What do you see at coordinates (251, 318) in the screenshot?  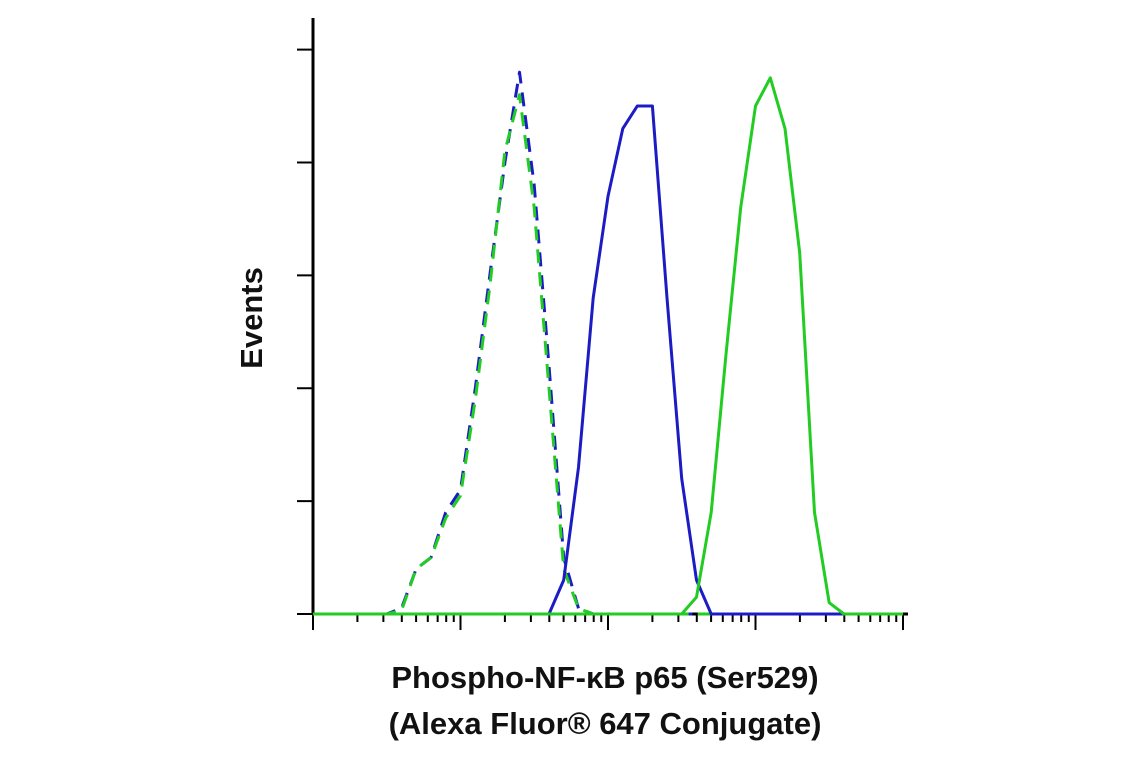 I see `y-axis-title: Events` at bounding box center [251, 318].